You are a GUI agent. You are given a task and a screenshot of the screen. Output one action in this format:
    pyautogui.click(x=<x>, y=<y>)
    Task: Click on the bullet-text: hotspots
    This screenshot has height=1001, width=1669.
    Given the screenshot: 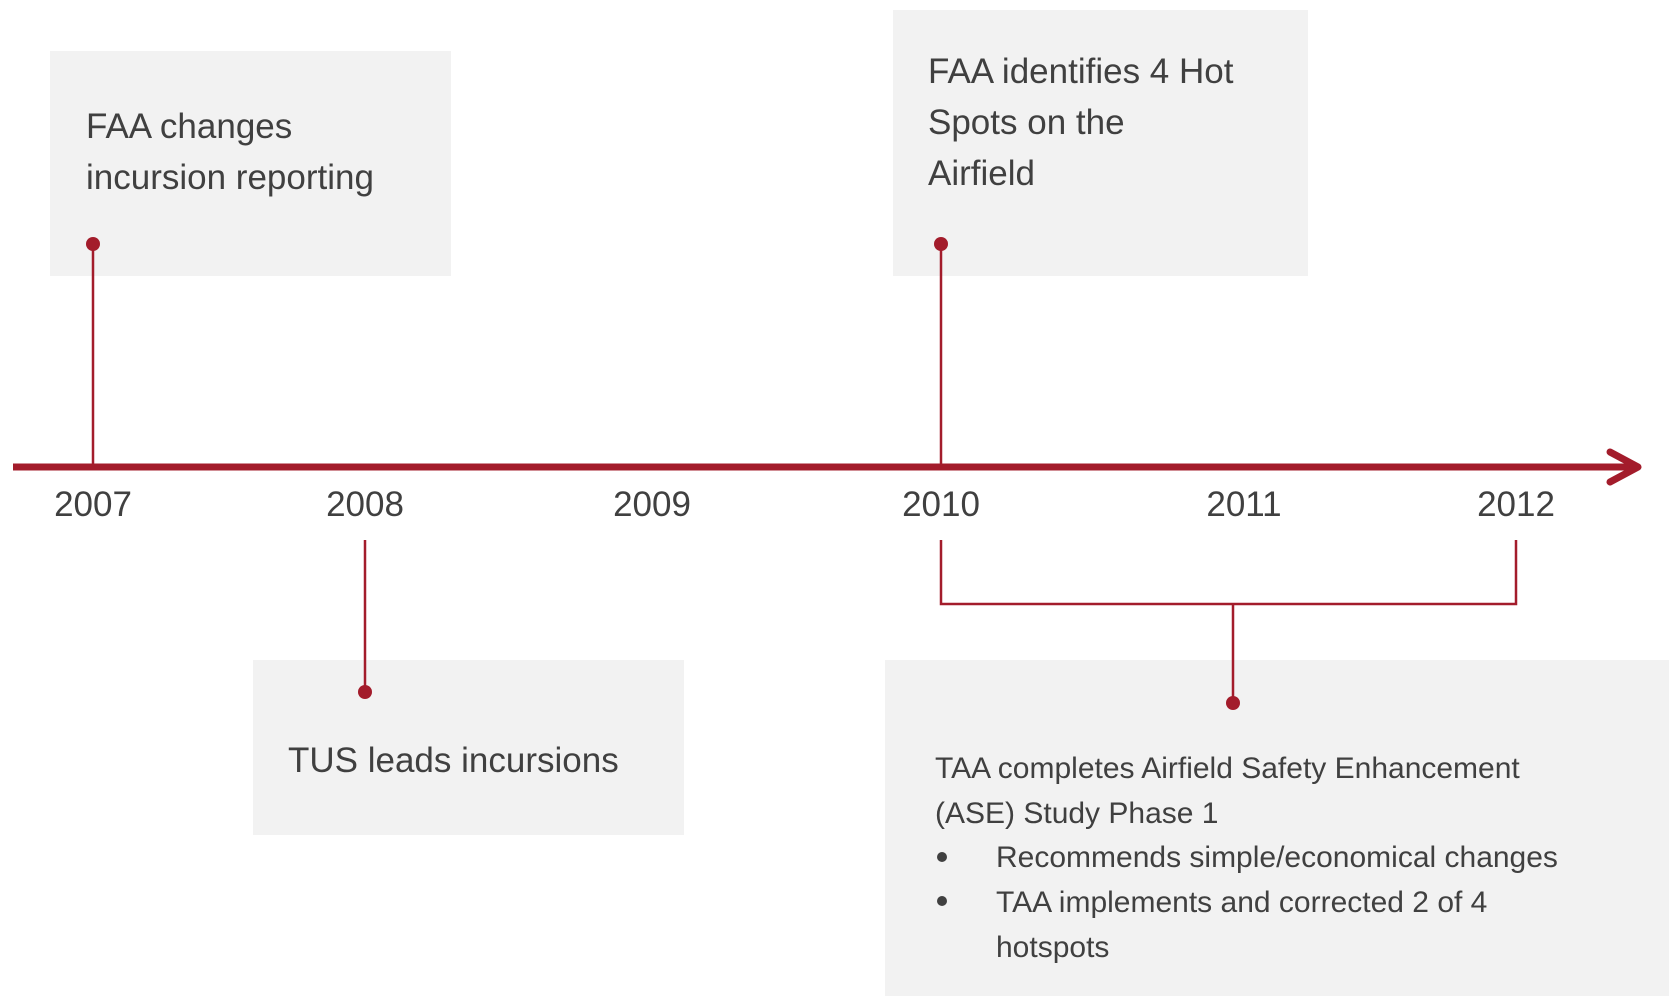 What is the action you would take?
    pyautogui.click(x=1052, y=947)
    